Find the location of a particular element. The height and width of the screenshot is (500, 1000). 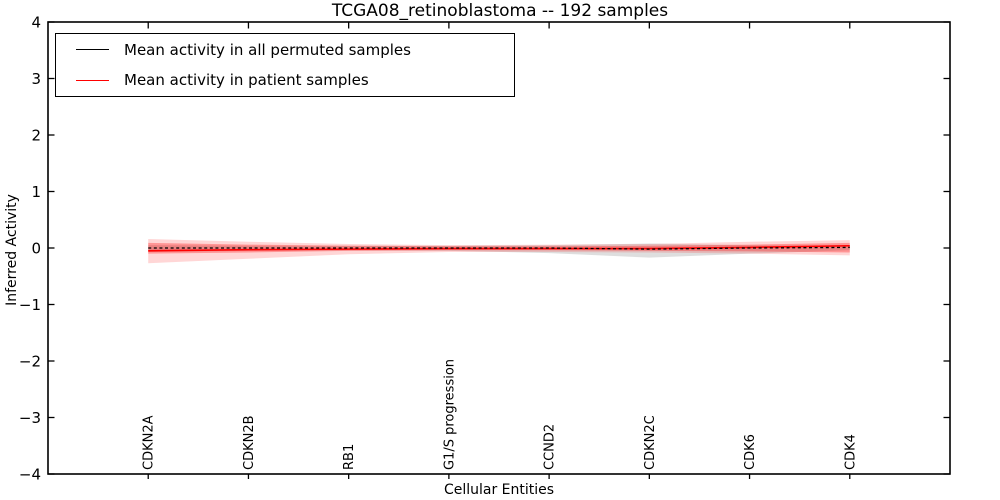

y-tick-label: 1 is located at coordinates (36, 192).